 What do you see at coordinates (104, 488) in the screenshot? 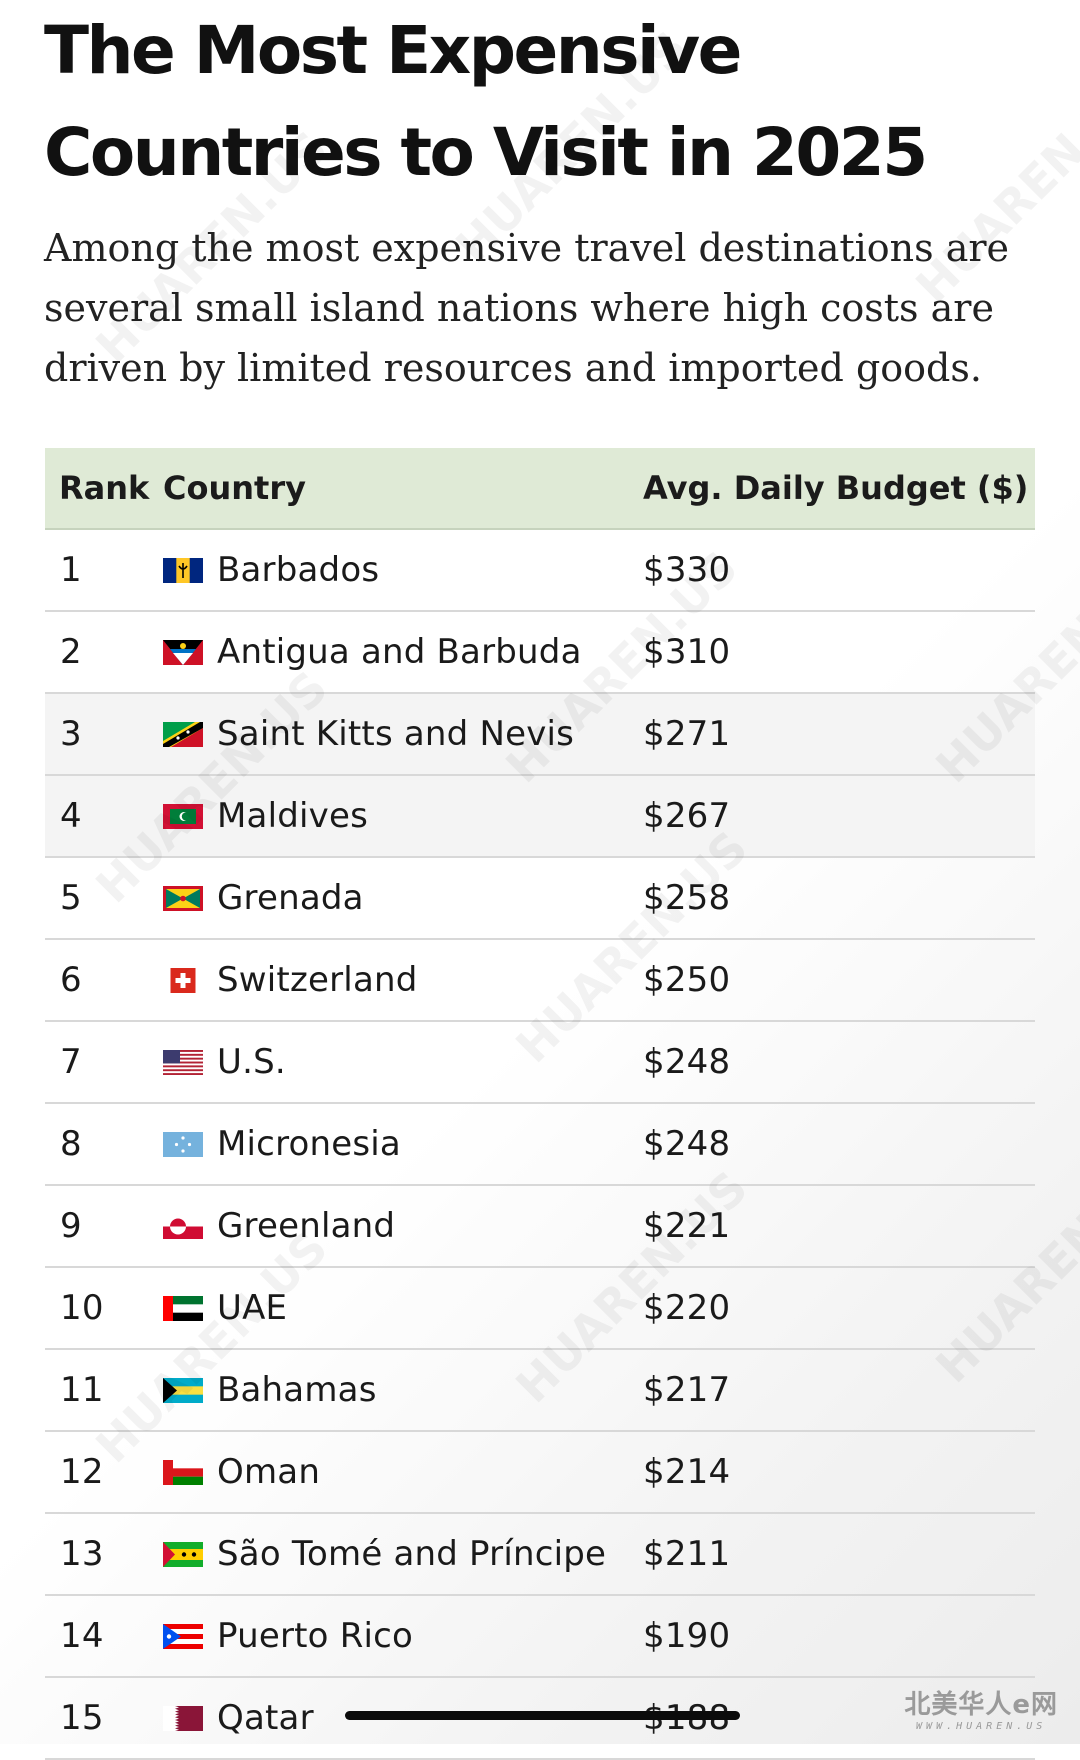
I see `column-header-rank: Rank` at bounding box center [104, 488].